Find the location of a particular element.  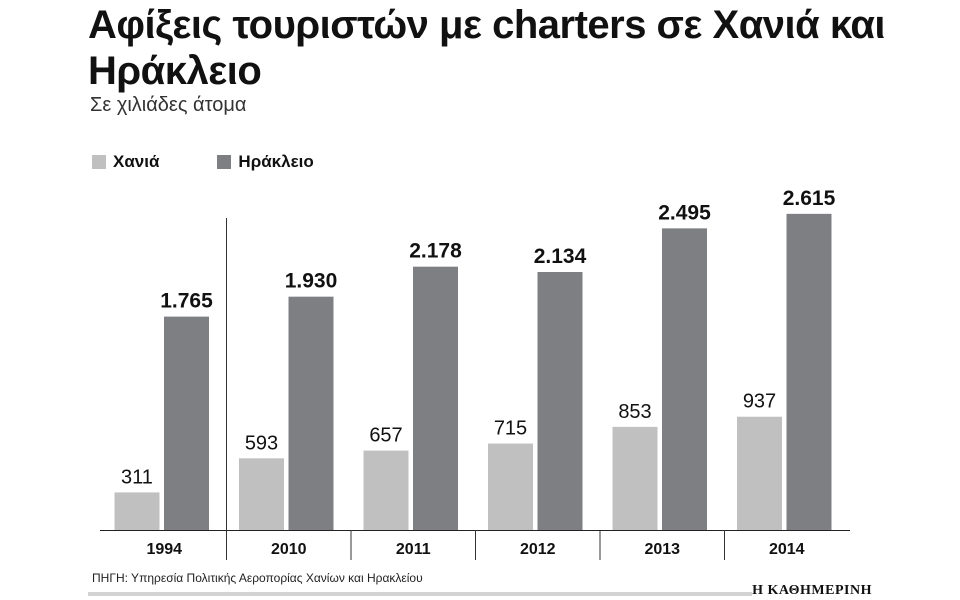

bar-heraklion-2010 is located at coordinates (311, 413).